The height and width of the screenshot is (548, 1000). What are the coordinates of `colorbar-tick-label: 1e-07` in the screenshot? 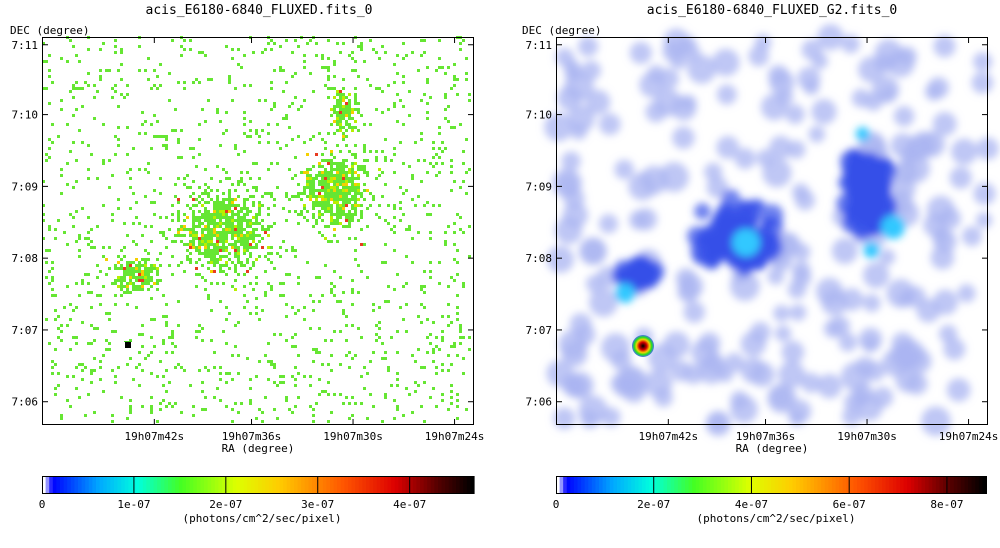 It's located at (133, 504).